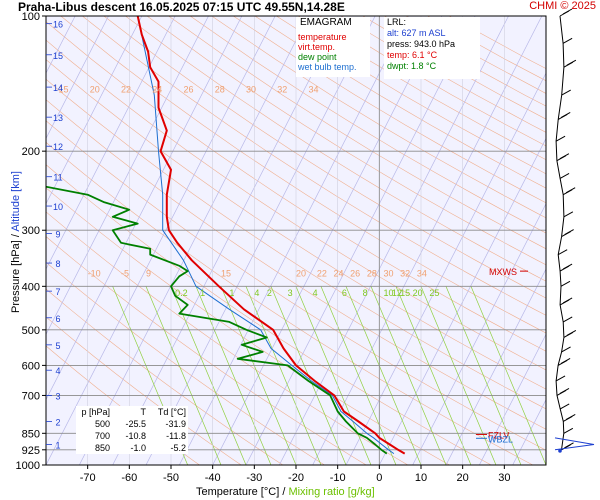 Image resolution: width=600 pixels, height=500 pixels. I want to click on header-p: p [hPa], so click(95, 412).